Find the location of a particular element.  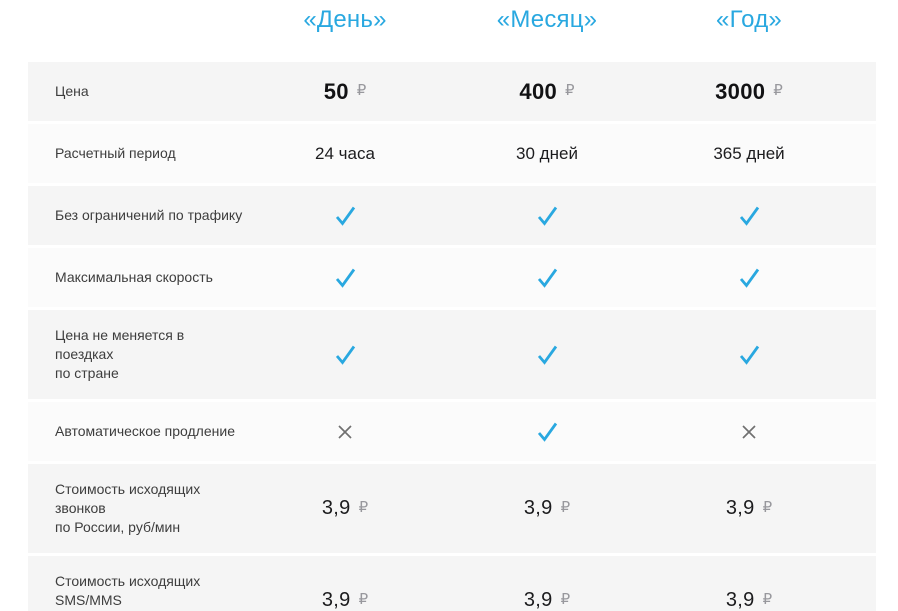

row-label: Цена не меняется в поездках по стране is located at coordinates (120, 354).